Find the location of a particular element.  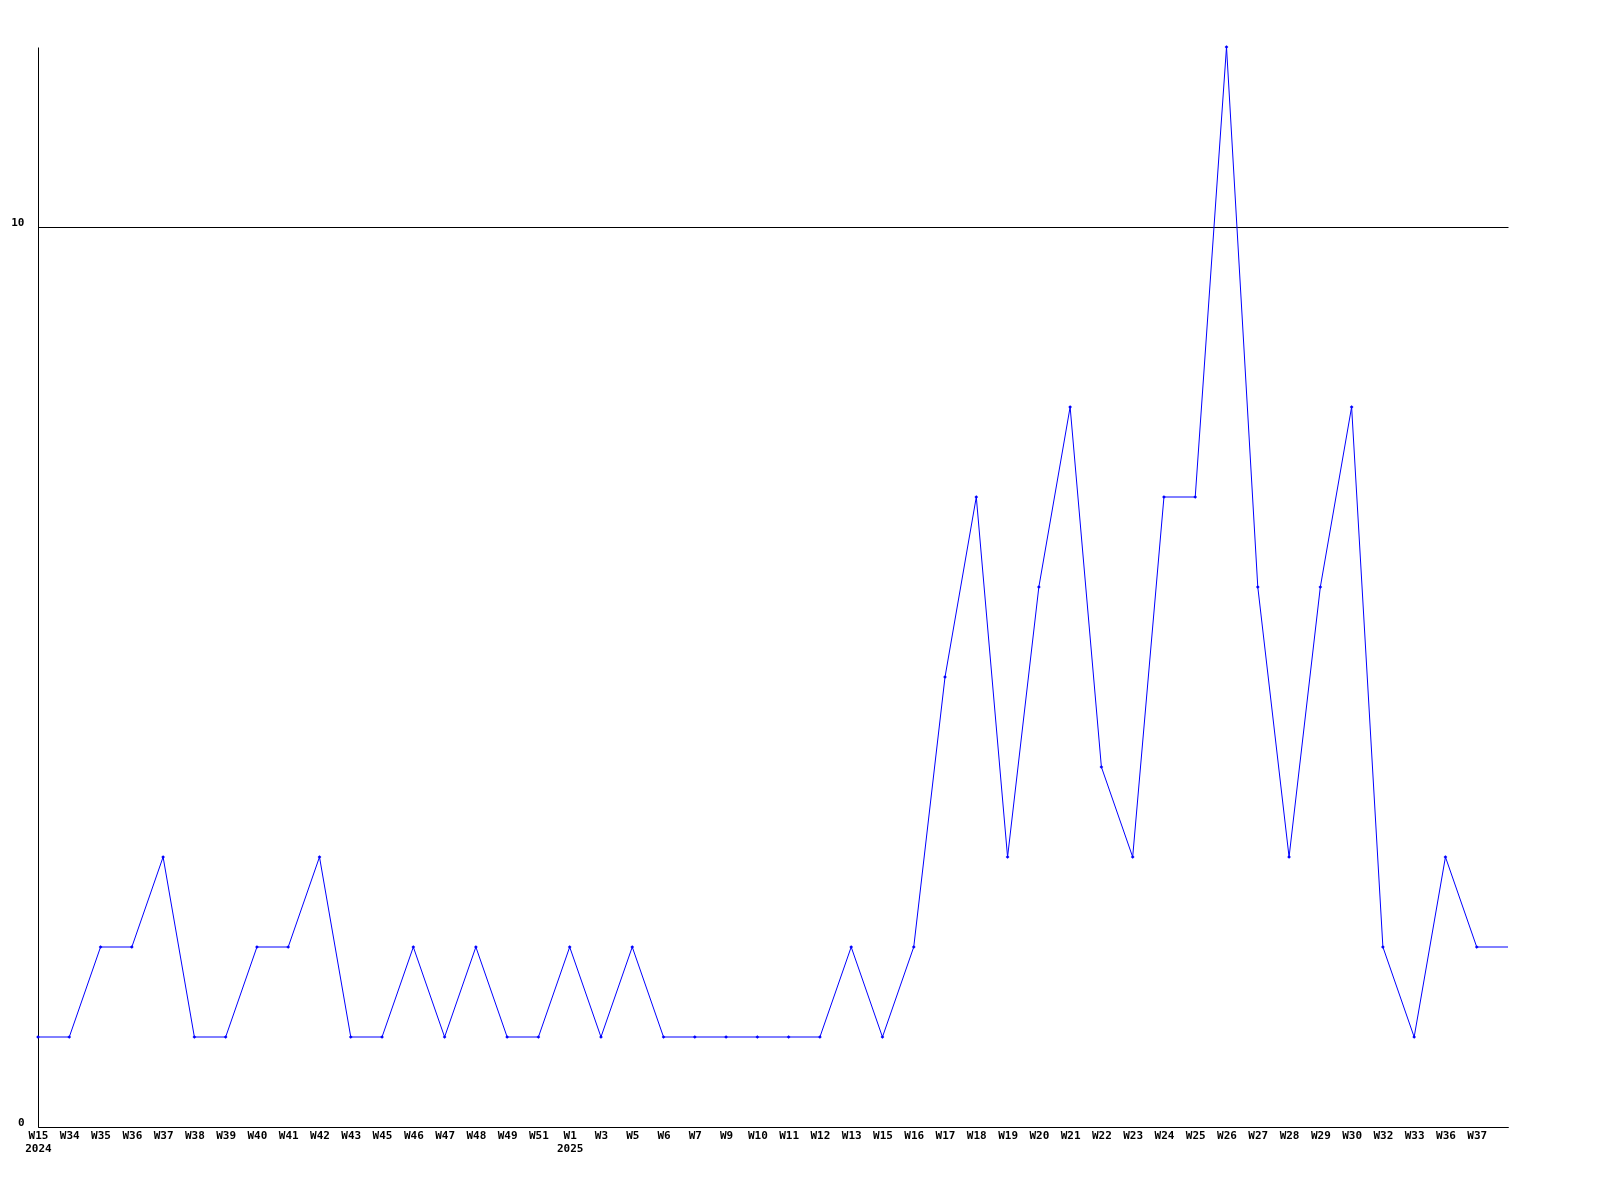

x-tick-label: W40 is located at coordinates (257, 1135).